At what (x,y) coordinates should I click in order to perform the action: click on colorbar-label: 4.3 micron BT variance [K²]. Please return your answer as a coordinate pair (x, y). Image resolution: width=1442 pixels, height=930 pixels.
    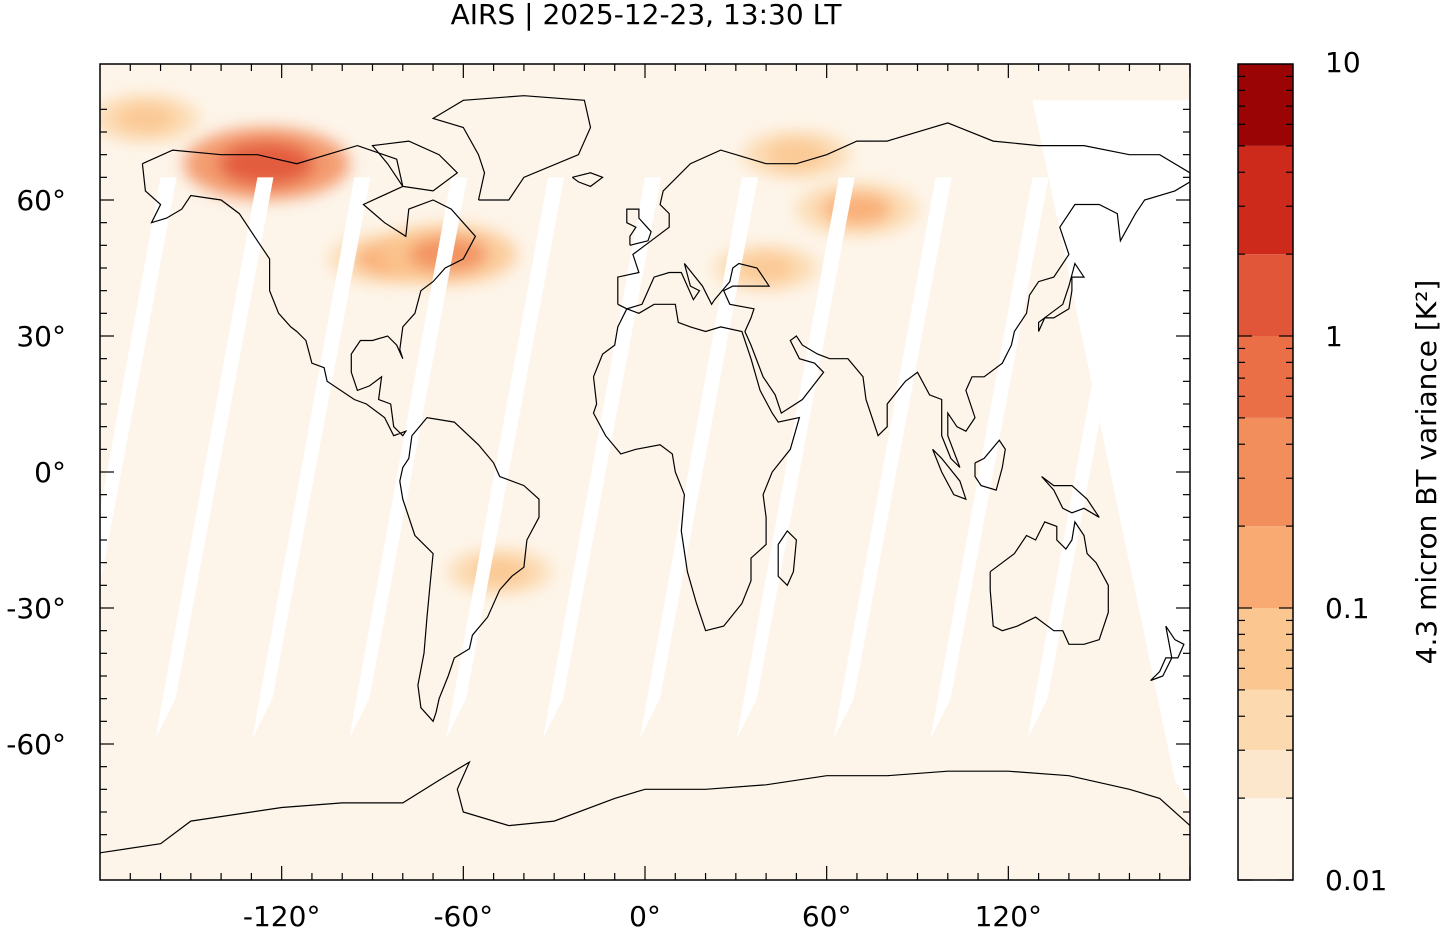
    Looking at the image, I should click on (1426, 472).